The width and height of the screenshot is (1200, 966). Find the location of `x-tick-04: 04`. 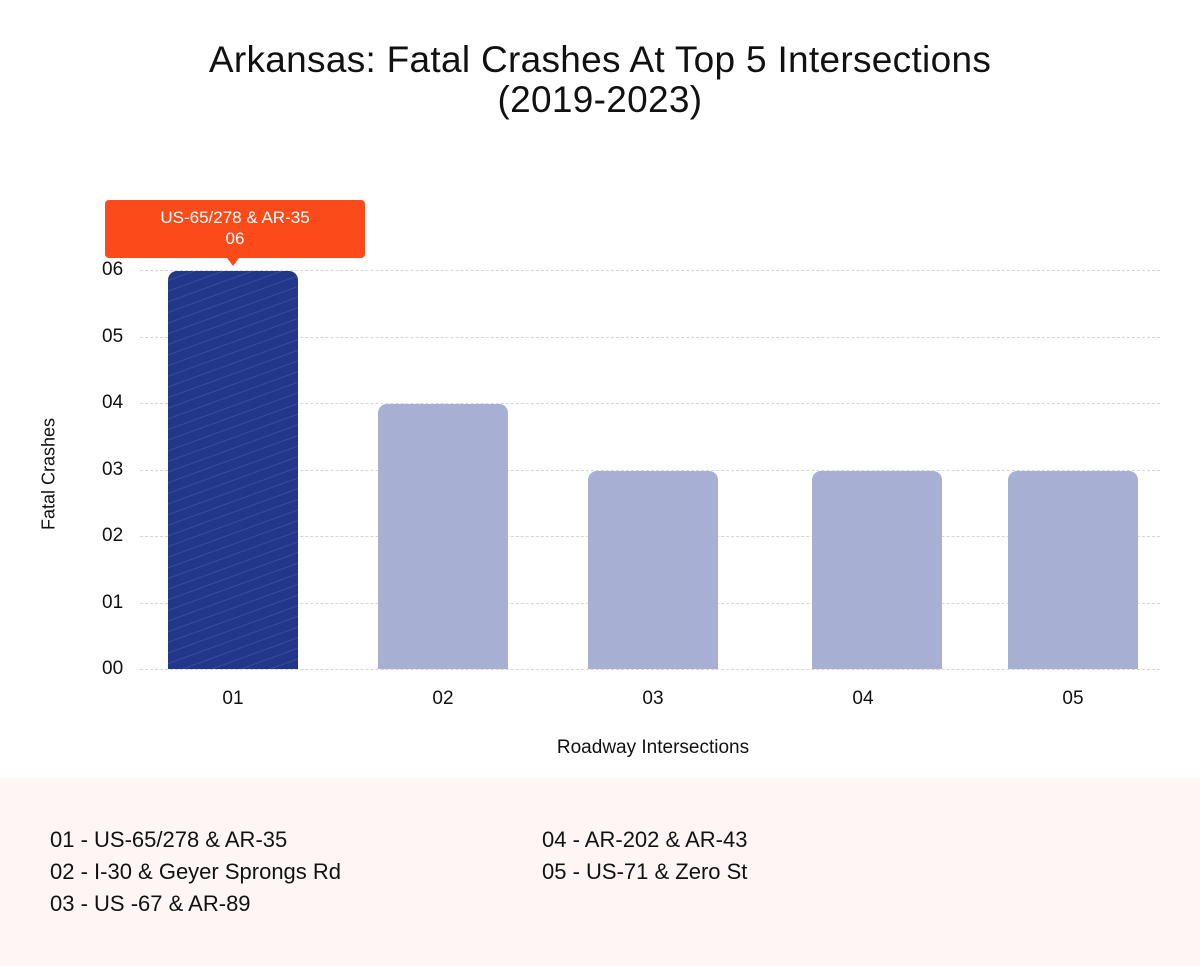

x-tick-04: 04 is located at coordinates (863, 698).